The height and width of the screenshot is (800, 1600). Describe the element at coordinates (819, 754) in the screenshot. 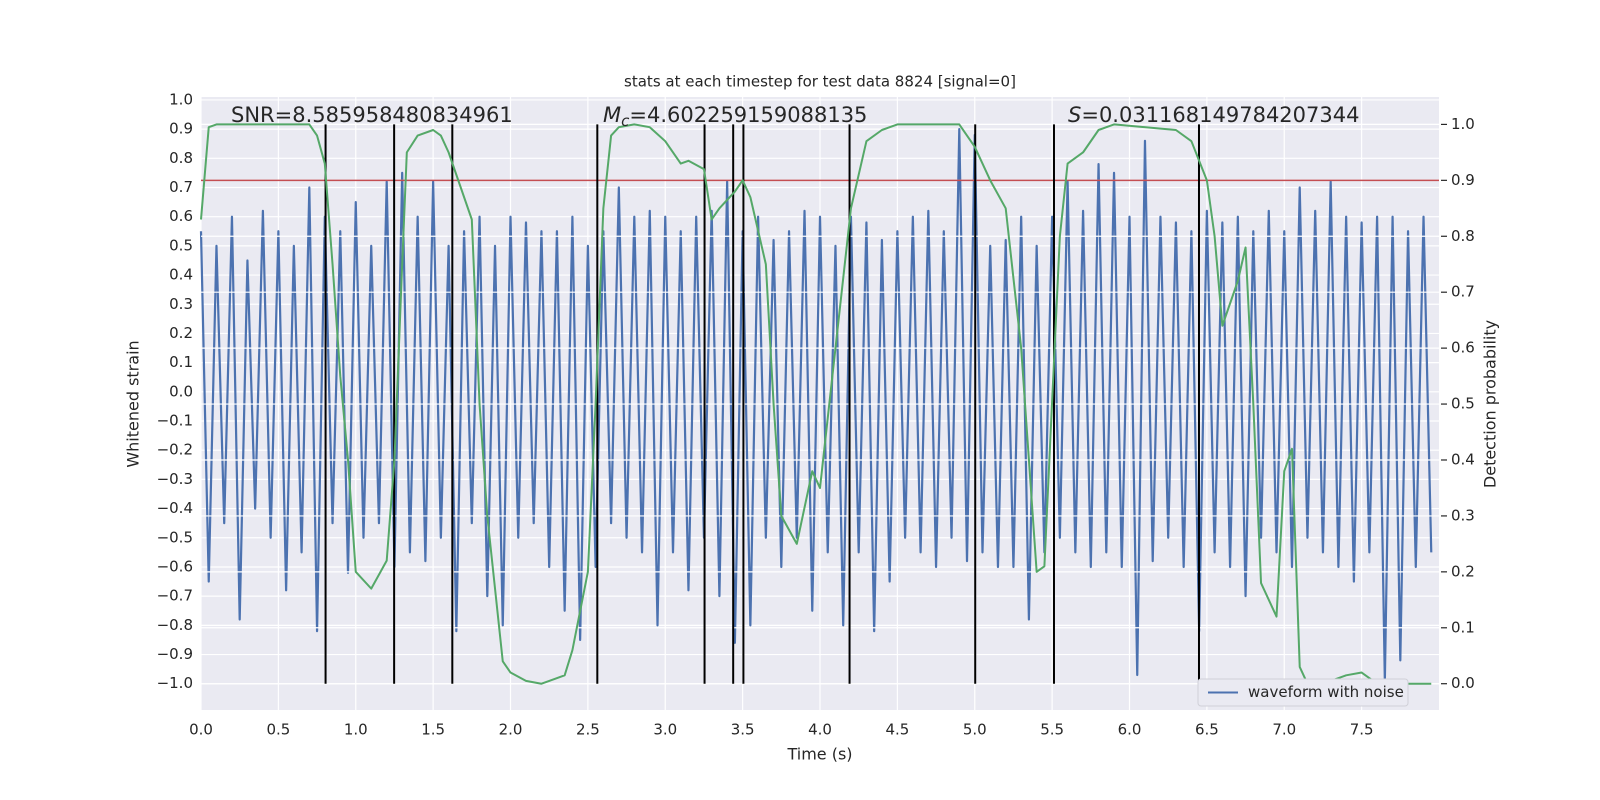

I see `x-axis-label: Time (s)` at that location.